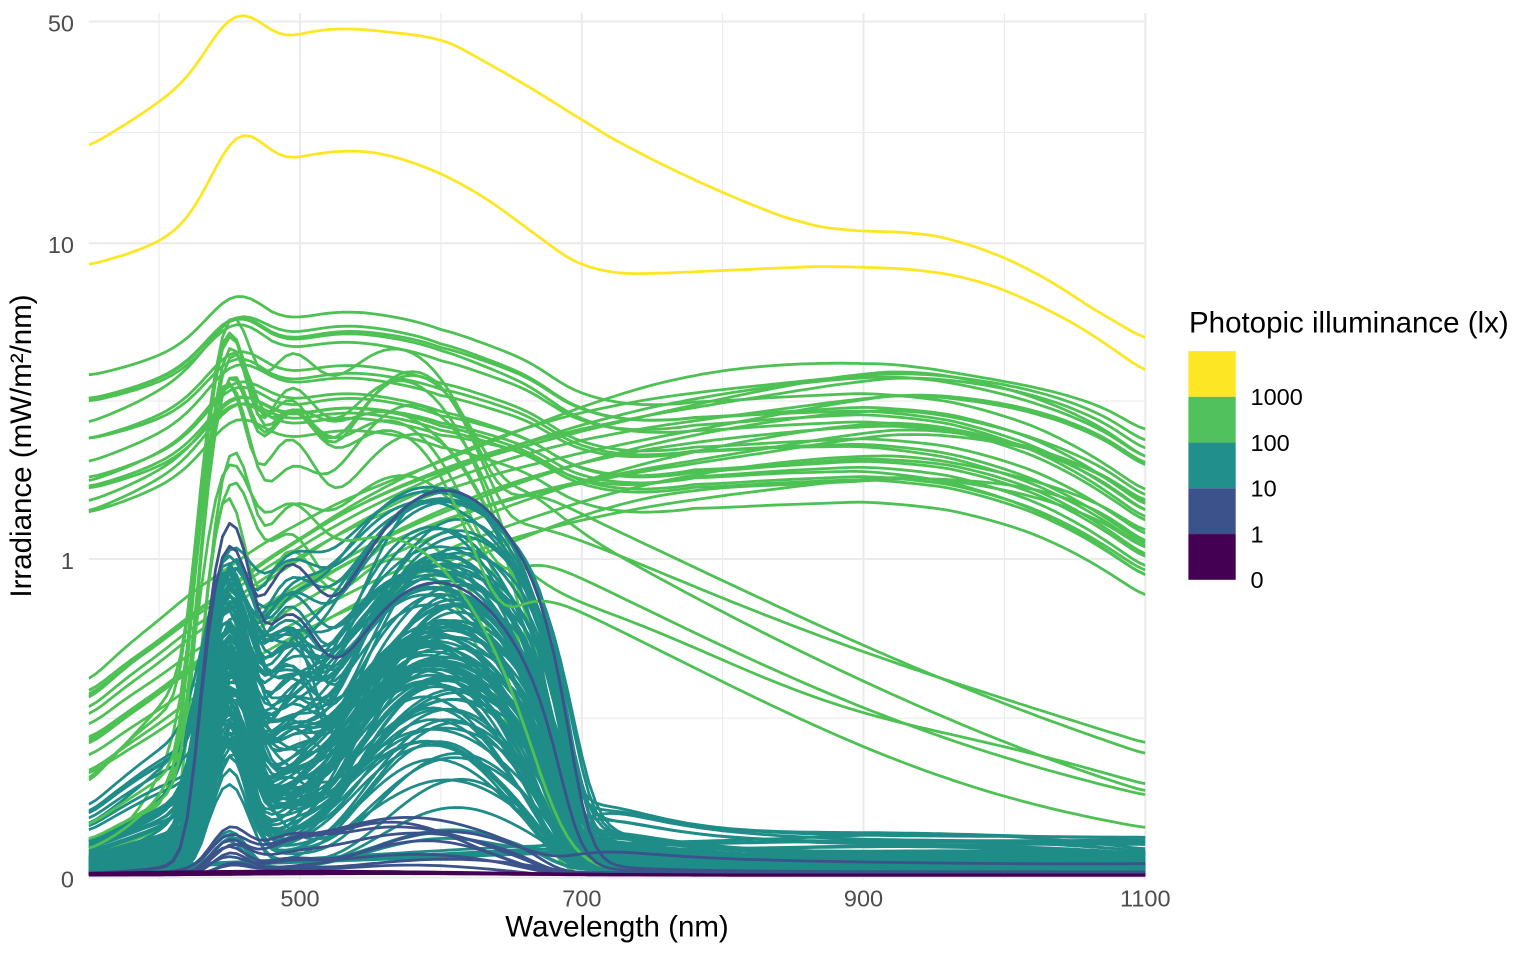  I want to click on svg-text: 700, so click(581, 899).